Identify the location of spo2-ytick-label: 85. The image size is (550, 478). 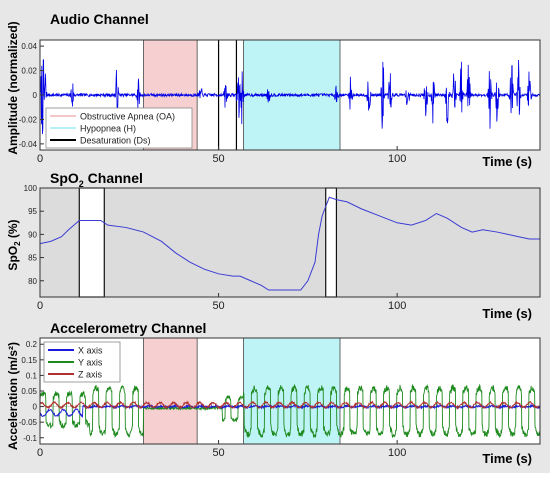
(32, 258).